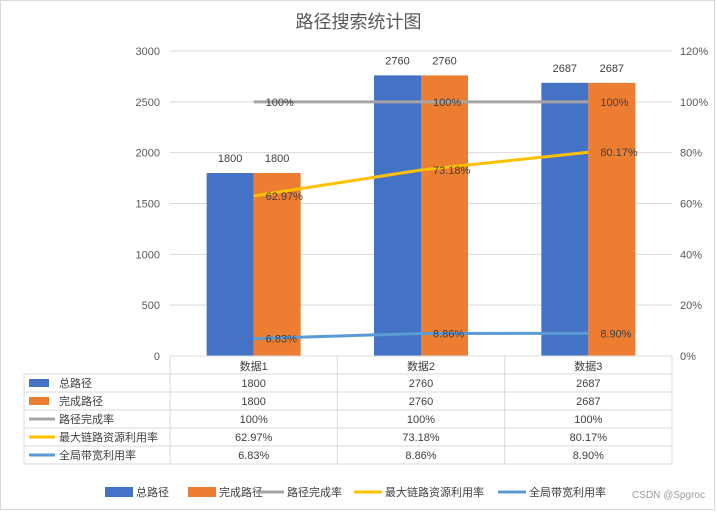  Describe the element at coordinates (281, 340) in the screenshot. I see `line-data-label: 6.83%` at that location.